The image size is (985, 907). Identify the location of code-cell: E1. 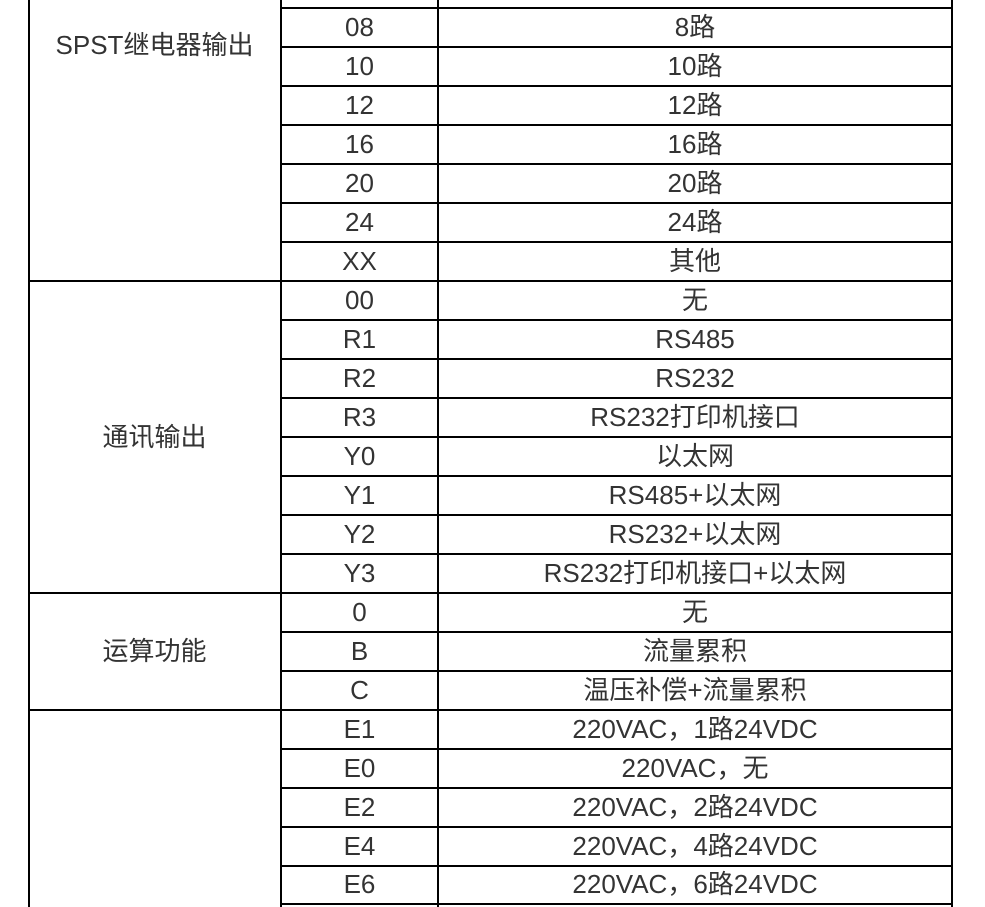
(359, 729).